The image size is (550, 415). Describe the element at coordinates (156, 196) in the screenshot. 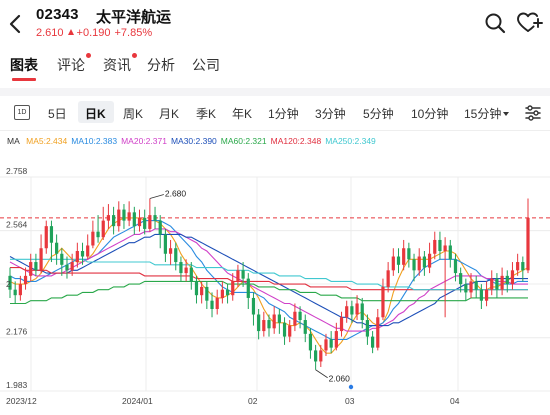

I see `high-annotation-leader` at that location.